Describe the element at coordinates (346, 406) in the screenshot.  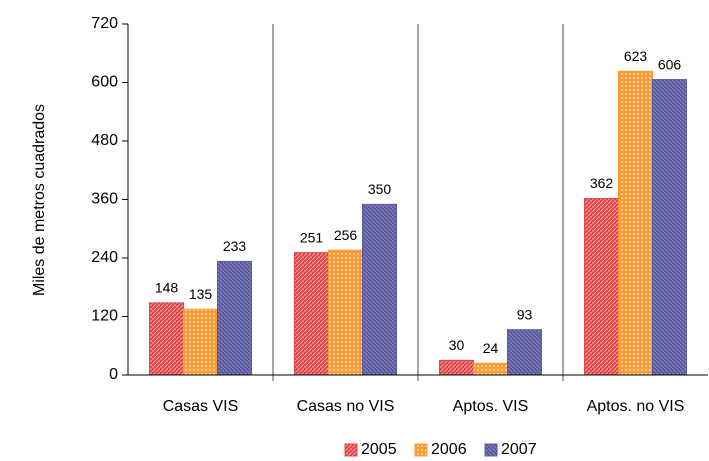
I see `x-tick-label: Casas no VIS` at that location.